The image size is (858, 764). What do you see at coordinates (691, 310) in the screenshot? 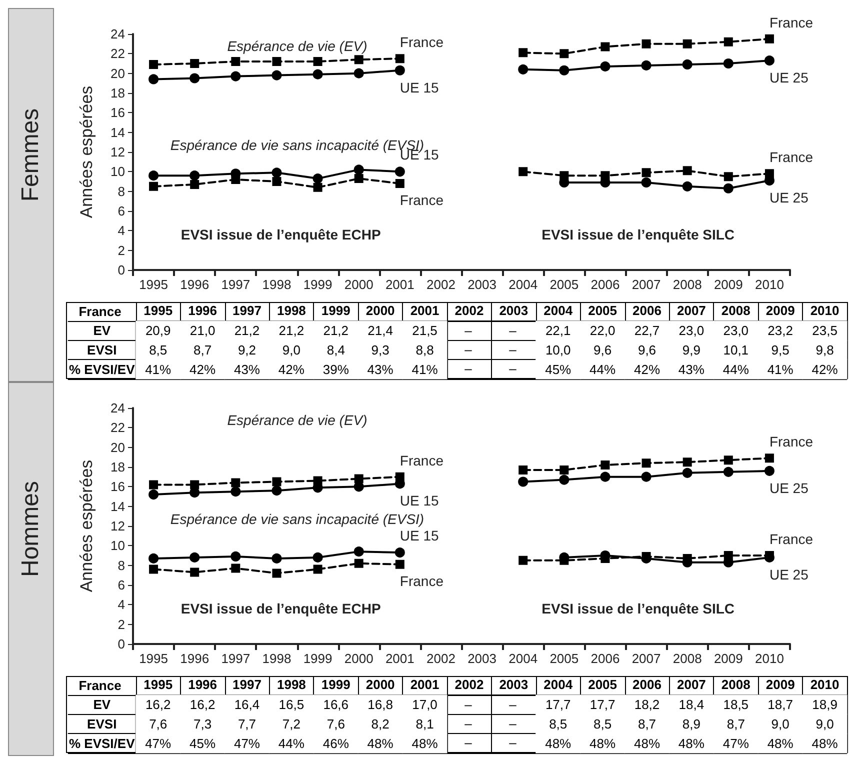
I see `x-tick-label: 2007` at bounding box center [691, 310].